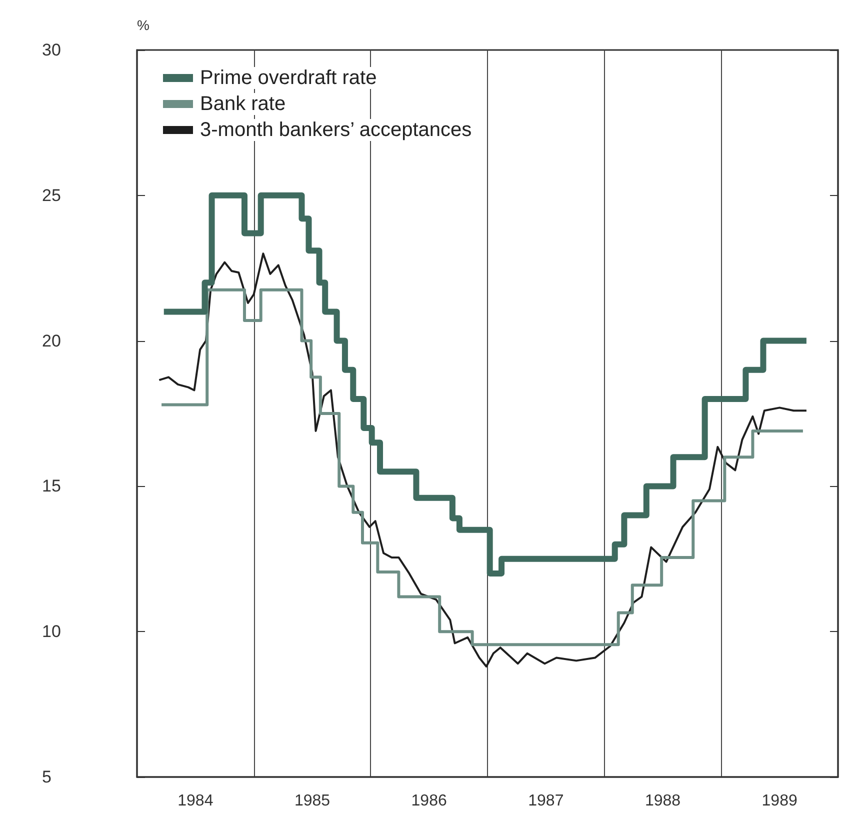 The height and width of the screenshot is (824, 852). I want to click on x-tick-label: 1985, so click(312, 801).